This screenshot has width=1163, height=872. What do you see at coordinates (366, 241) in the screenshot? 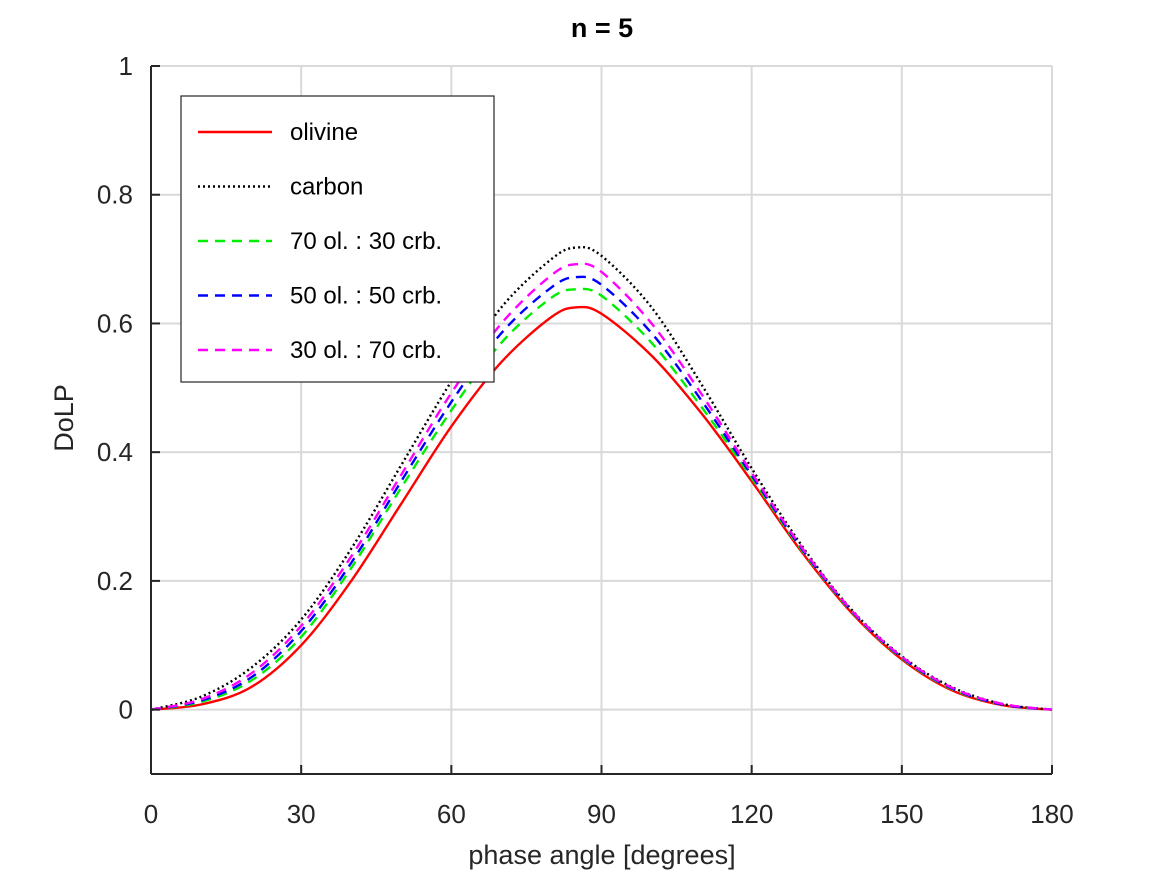
I see `legend-label-2: 70 ol. : 30 crb.` at bounding box center [366, 241].